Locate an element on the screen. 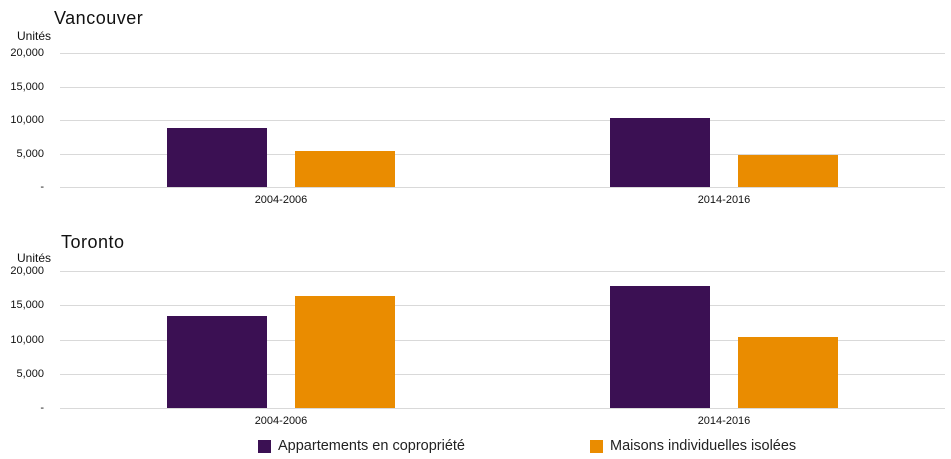  chart-title: Vancouver is located at coordinates (99, 18).